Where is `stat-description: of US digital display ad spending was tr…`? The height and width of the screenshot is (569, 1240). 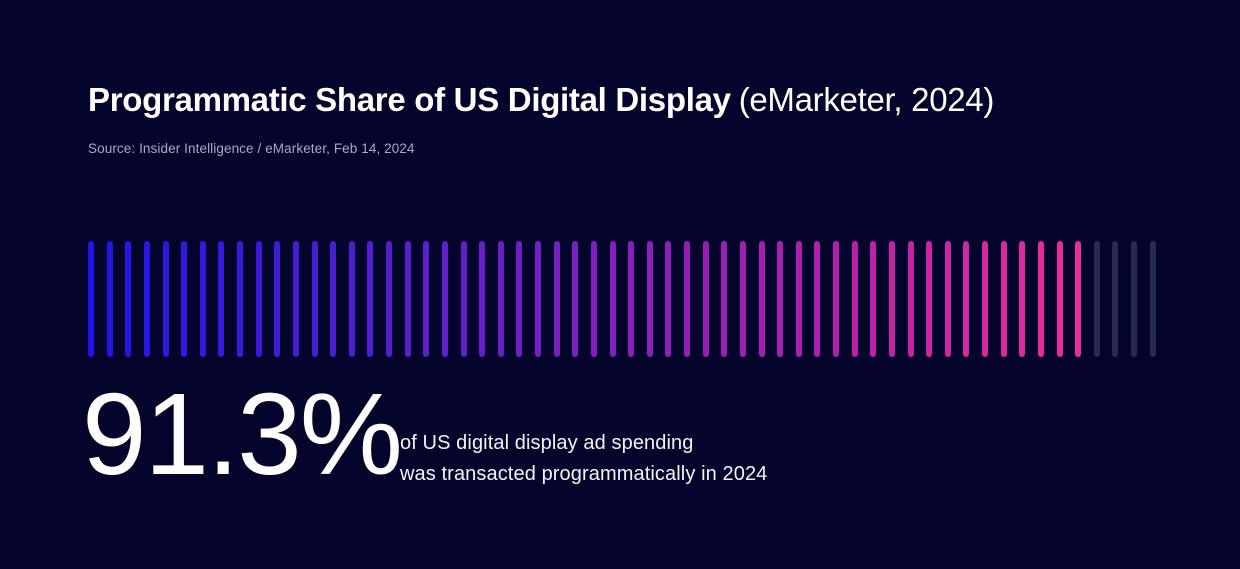
stat-description: of US digital display ad spending was tr… is located at coordinates (583, 459).